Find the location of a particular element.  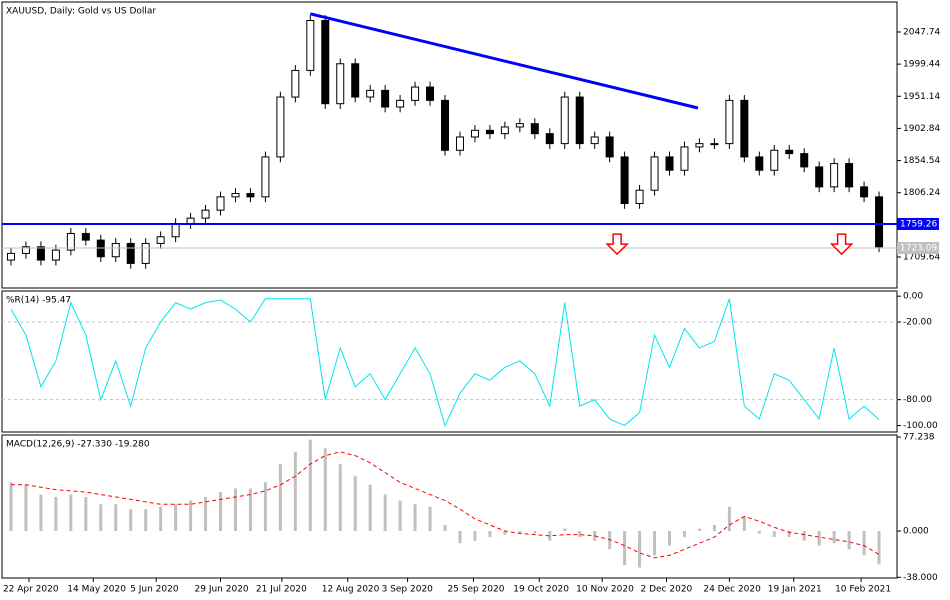

y-tick-label: -20.00 is located at coordinates (917, 323).